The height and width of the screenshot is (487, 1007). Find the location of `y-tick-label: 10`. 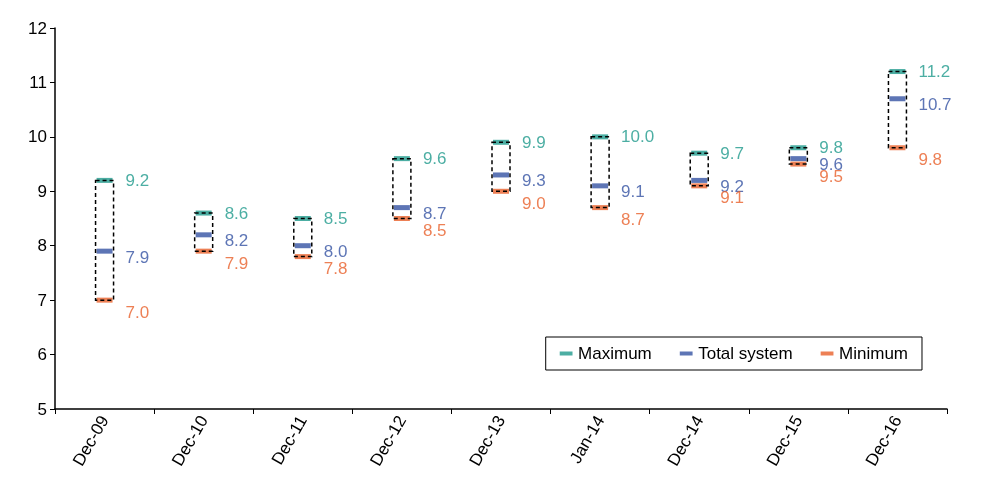

y-tick-label: 10 is located at coordinates (37, 137).